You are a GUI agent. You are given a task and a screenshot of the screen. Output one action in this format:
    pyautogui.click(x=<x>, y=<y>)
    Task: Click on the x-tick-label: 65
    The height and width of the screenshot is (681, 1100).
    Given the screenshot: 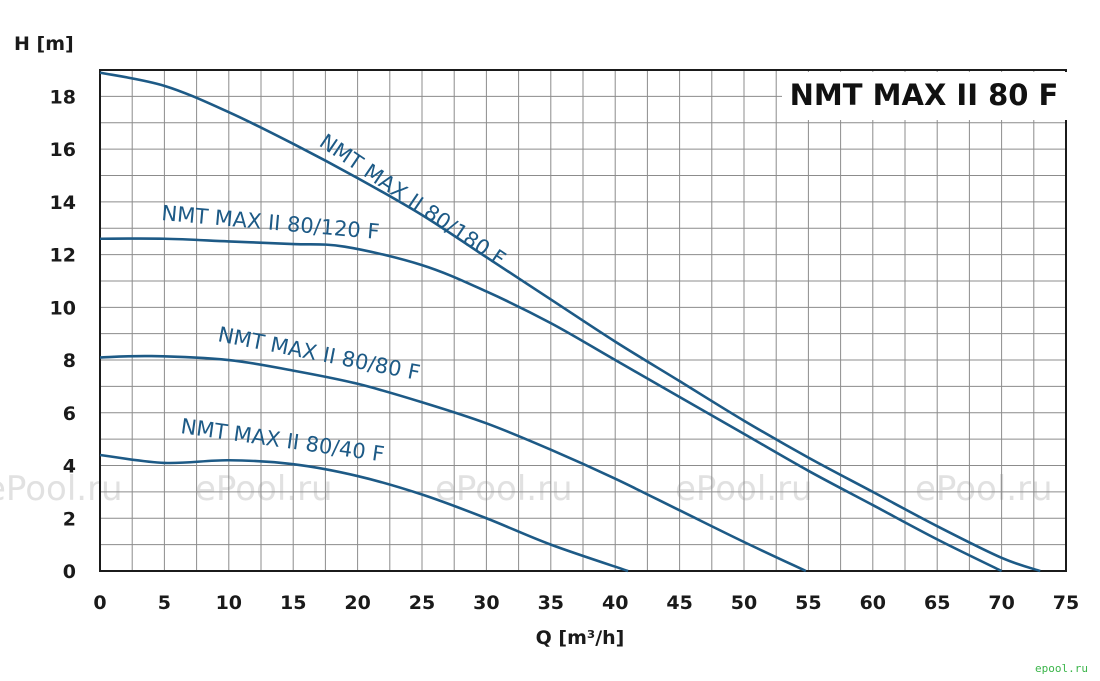 What is the action you would take?
    pyautogui.click(x=937, y=603)
    